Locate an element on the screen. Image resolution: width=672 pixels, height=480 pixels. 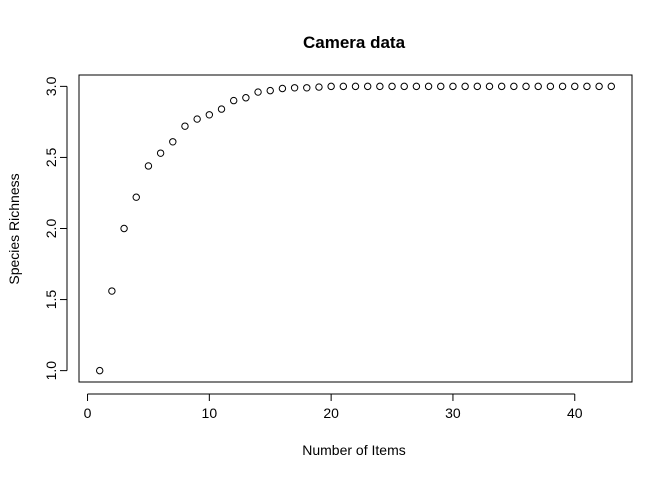
y-axis: 1.0 1.5 2.0 2.5 3.0 is located at coordinates (55, 228).